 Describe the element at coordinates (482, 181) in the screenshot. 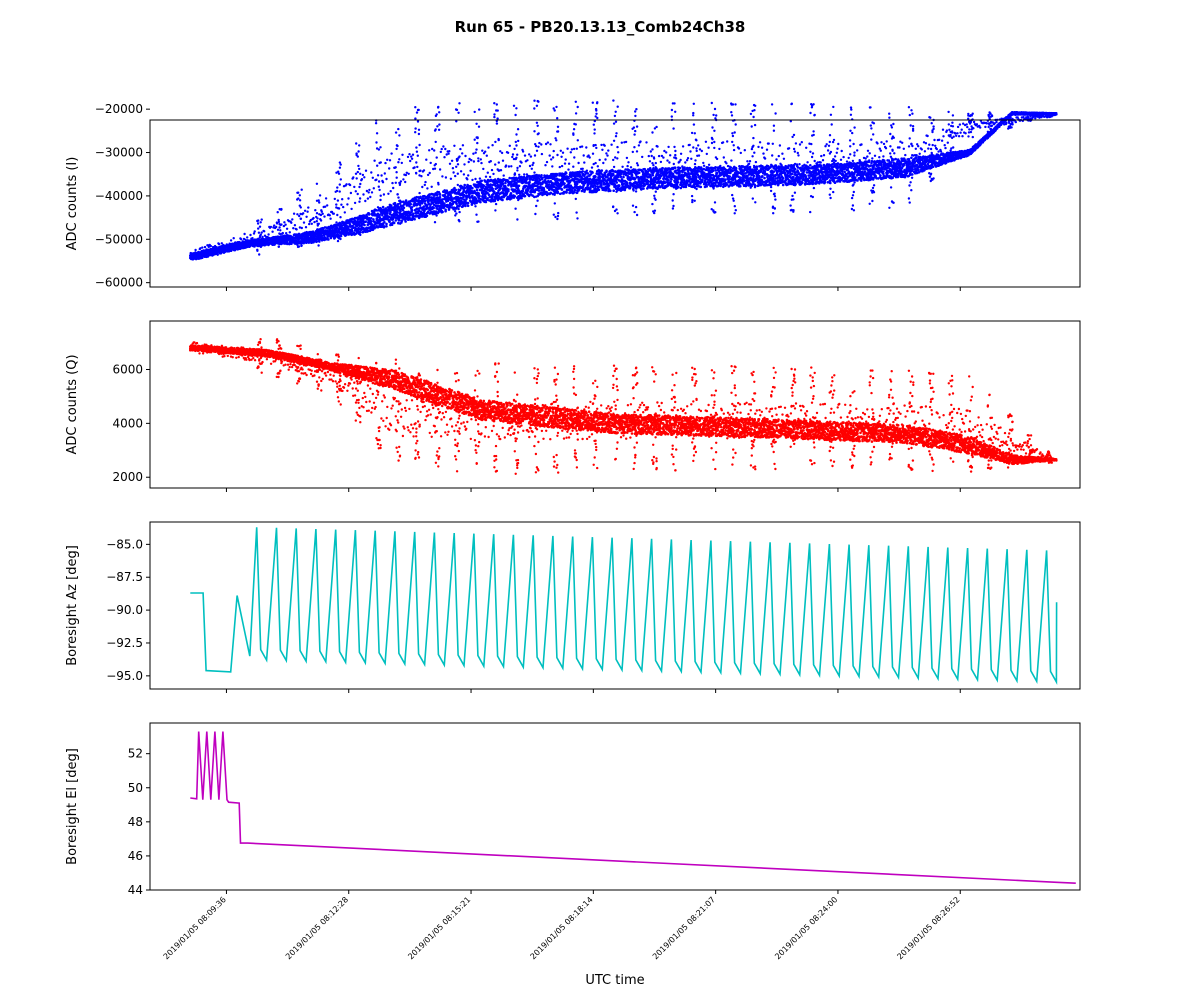

I see `adc-i-point-2059` at that location.